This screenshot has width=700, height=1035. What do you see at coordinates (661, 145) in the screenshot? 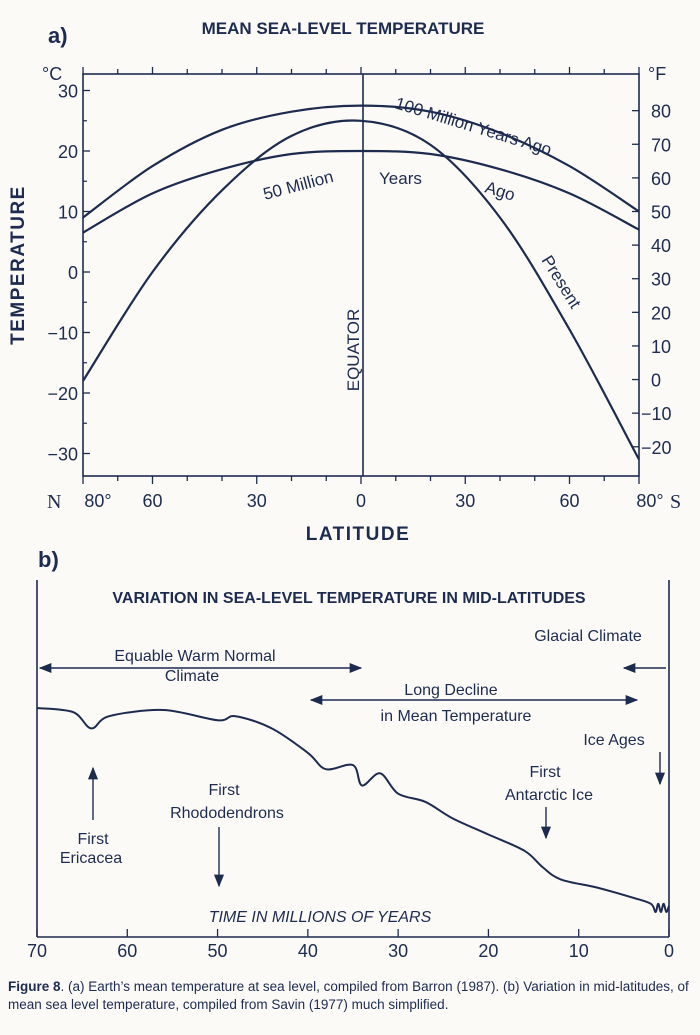
I see `y-tick-label-right: 70` at bounding box center [661, 145].